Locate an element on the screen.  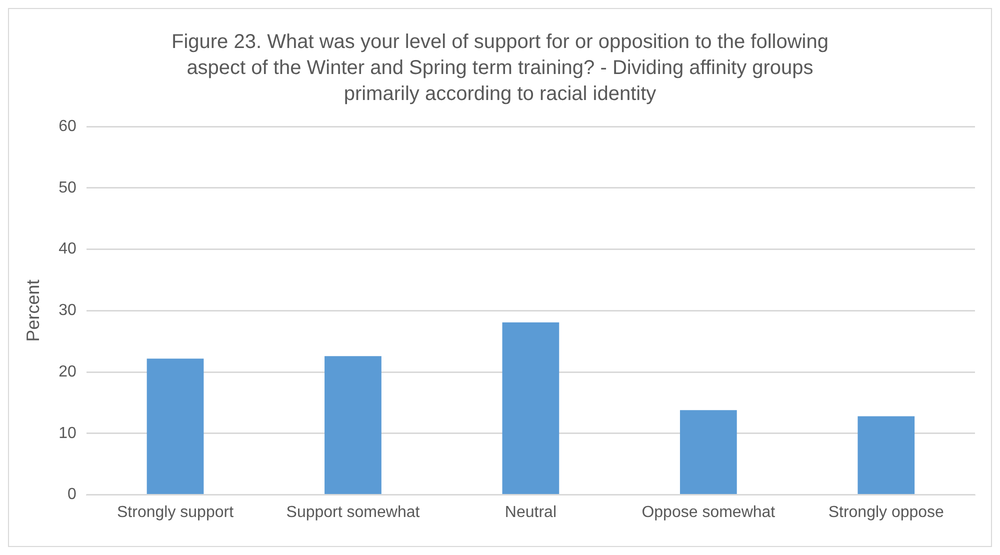
x-tick-label: Support somewhat is located at coordinates (353, 512).